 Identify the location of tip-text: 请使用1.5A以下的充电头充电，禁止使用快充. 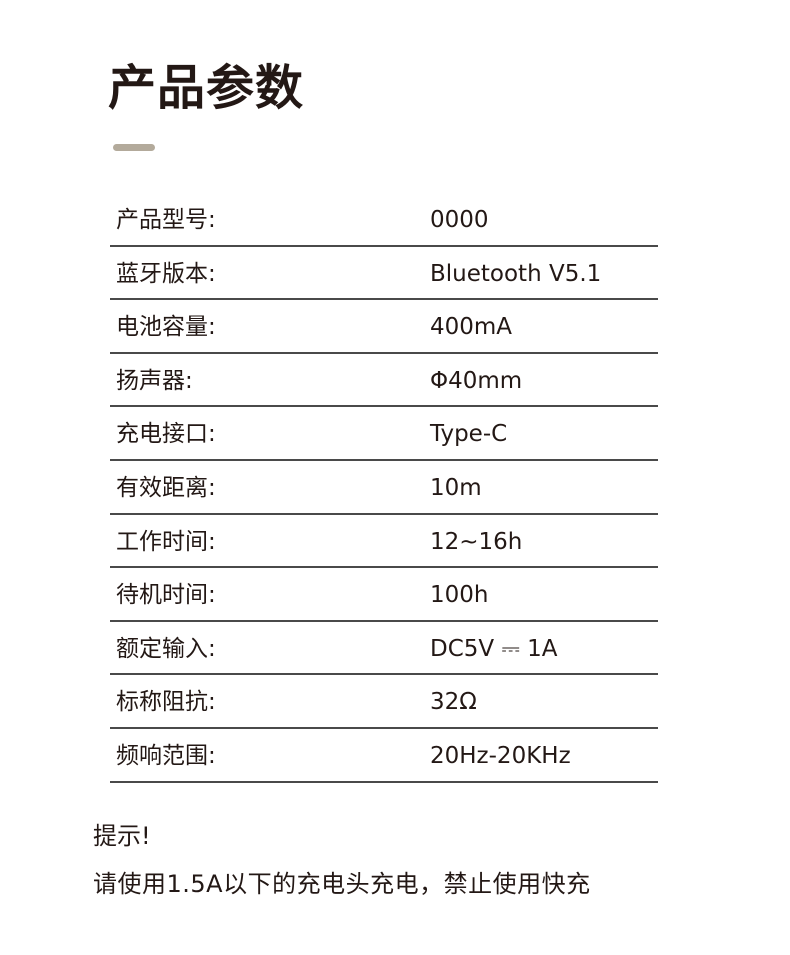
(342, 884).